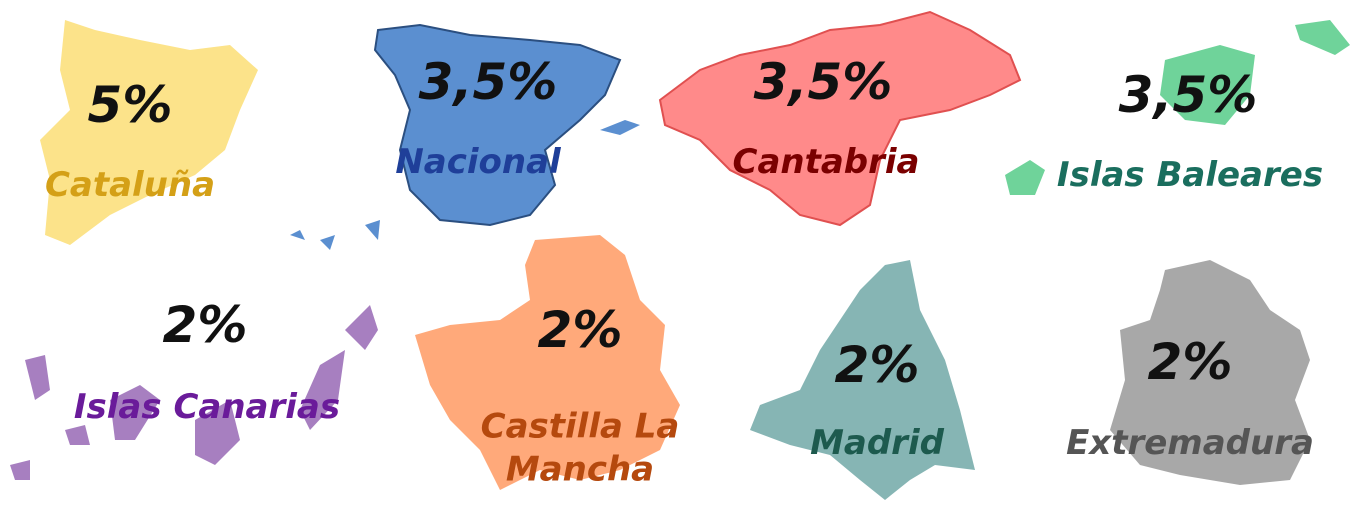 Image resolution: width=1359 pixels, height=511 pixels. Describe the element at coordinates (826, 161) in the screenshot. I see `region-name: Cantabria` at that location.